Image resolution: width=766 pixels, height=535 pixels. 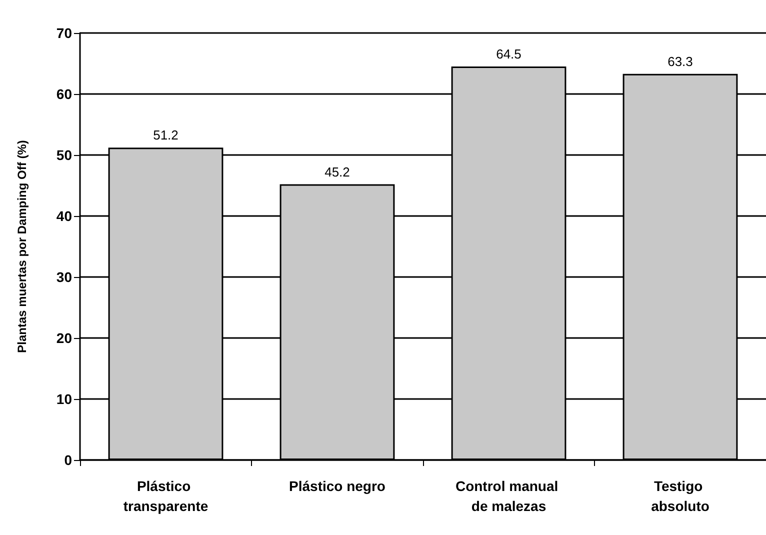 I want to click on data-label: 45.2, so click(x=337, y=172).